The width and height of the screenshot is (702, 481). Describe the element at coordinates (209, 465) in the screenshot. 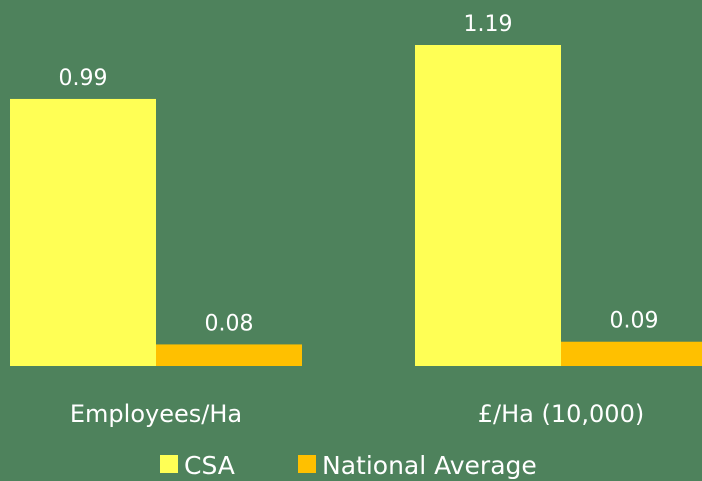

I see `legend-label-0: CSA` at that location.